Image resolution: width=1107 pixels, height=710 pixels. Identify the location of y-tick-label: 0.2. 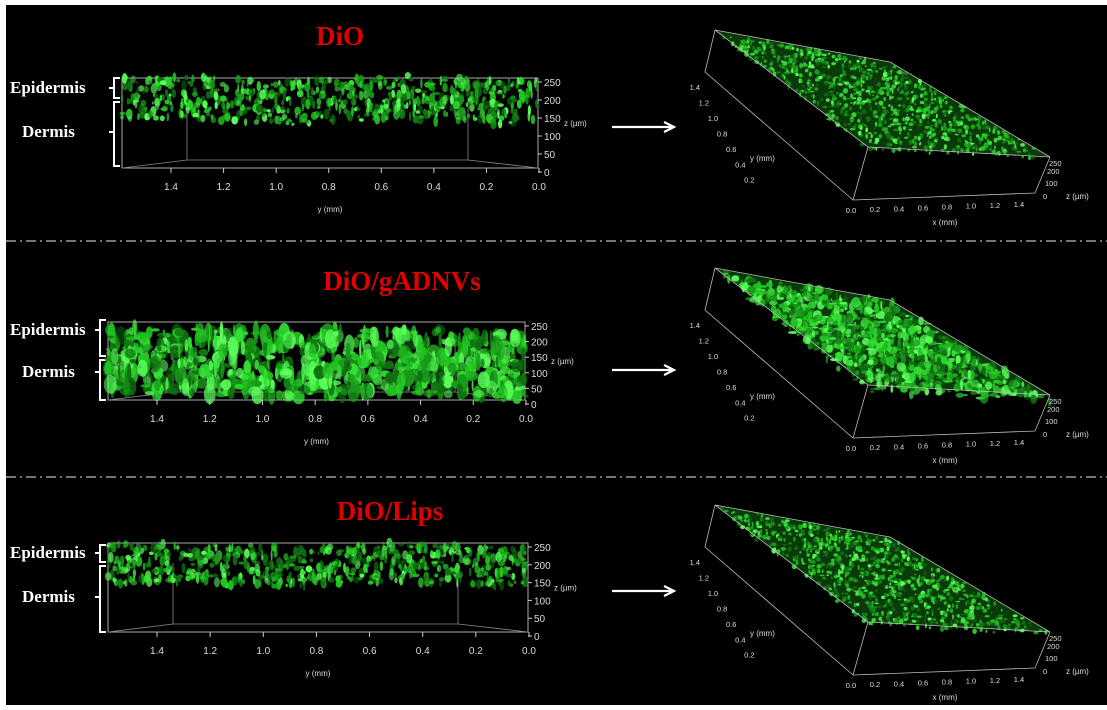
(749, 418).